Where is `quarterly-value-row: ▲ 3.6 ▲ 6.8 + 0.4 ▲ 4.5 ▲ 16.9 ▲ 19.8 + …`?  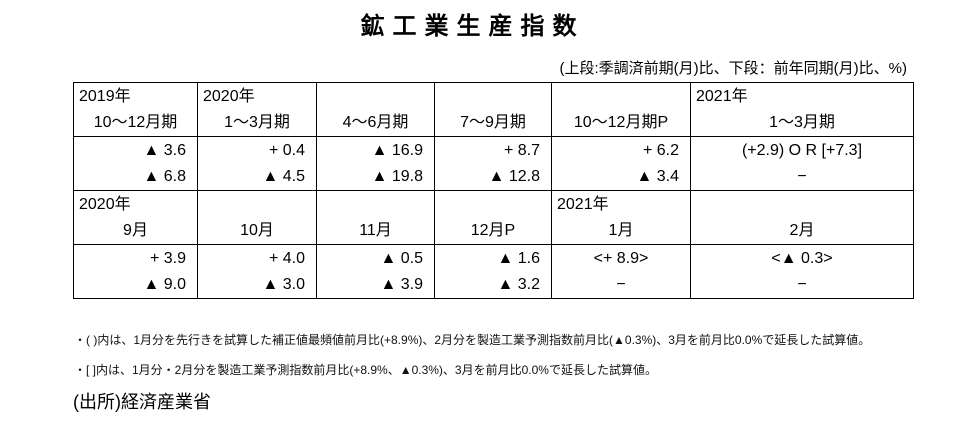
quarterly-value-row: ▲ 3.6 ▲ 6.8 + 0.4 ▲ 4.5 ▲ 16.9 ▲ 19.8 + … is located at coordinates (493, 163).